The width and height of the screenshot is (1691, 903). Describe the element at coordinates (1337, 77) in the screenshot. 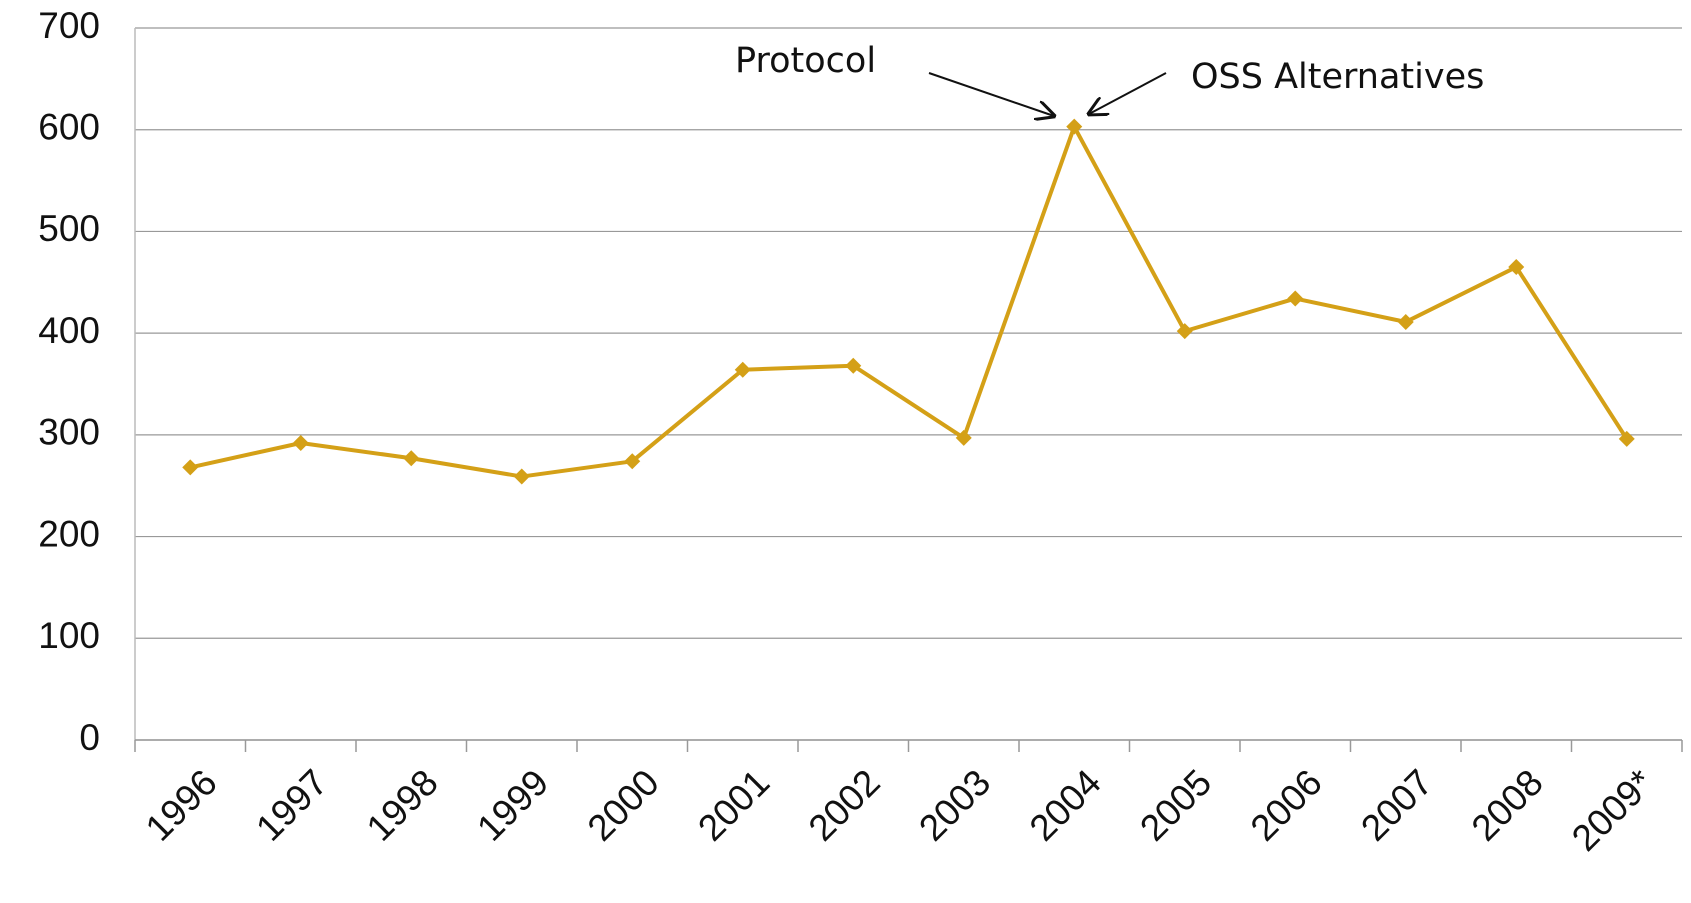

I see `annotation: OSS Alternatives` at that location.